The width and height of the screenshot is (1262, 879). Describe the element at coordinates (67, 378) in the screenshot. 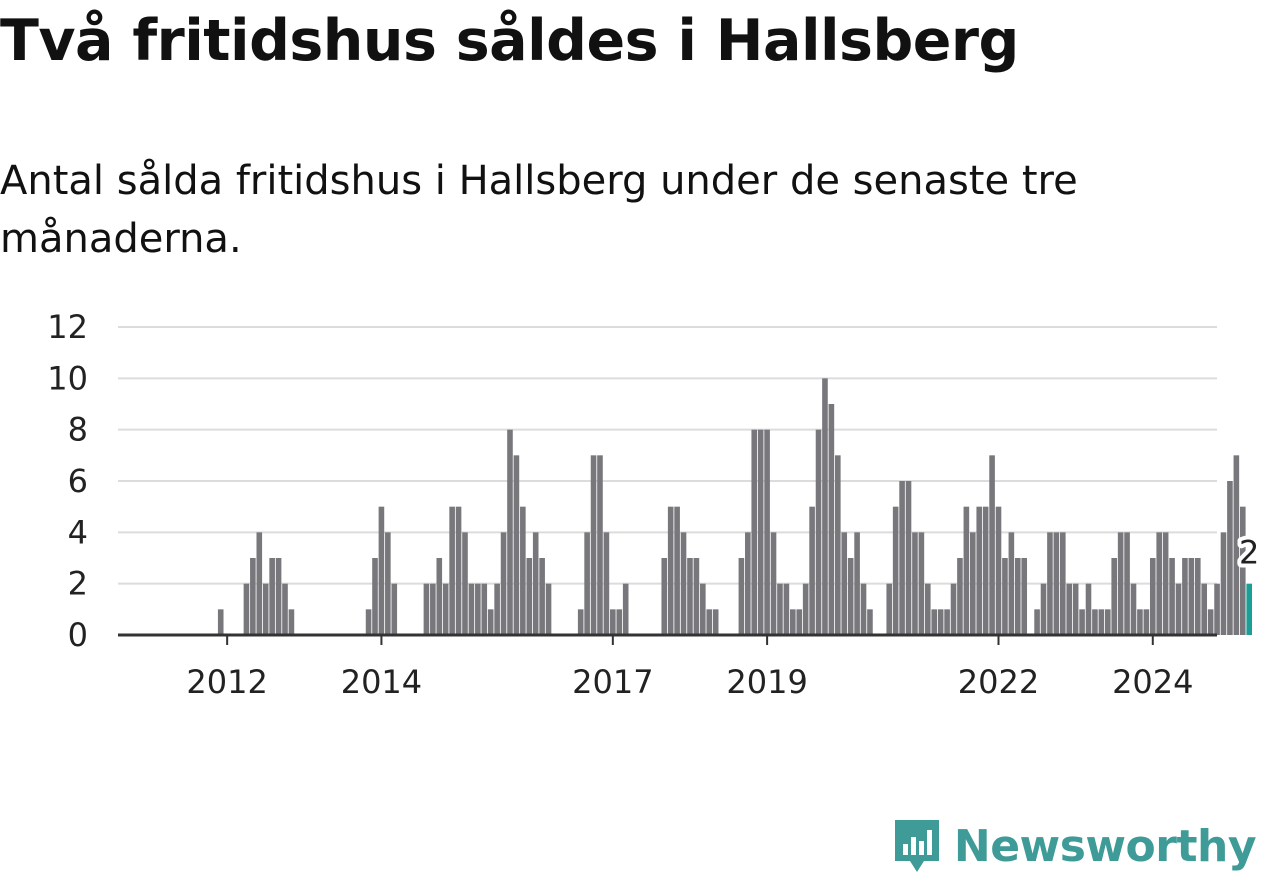

I see `y-tick-label: 10` at that location.